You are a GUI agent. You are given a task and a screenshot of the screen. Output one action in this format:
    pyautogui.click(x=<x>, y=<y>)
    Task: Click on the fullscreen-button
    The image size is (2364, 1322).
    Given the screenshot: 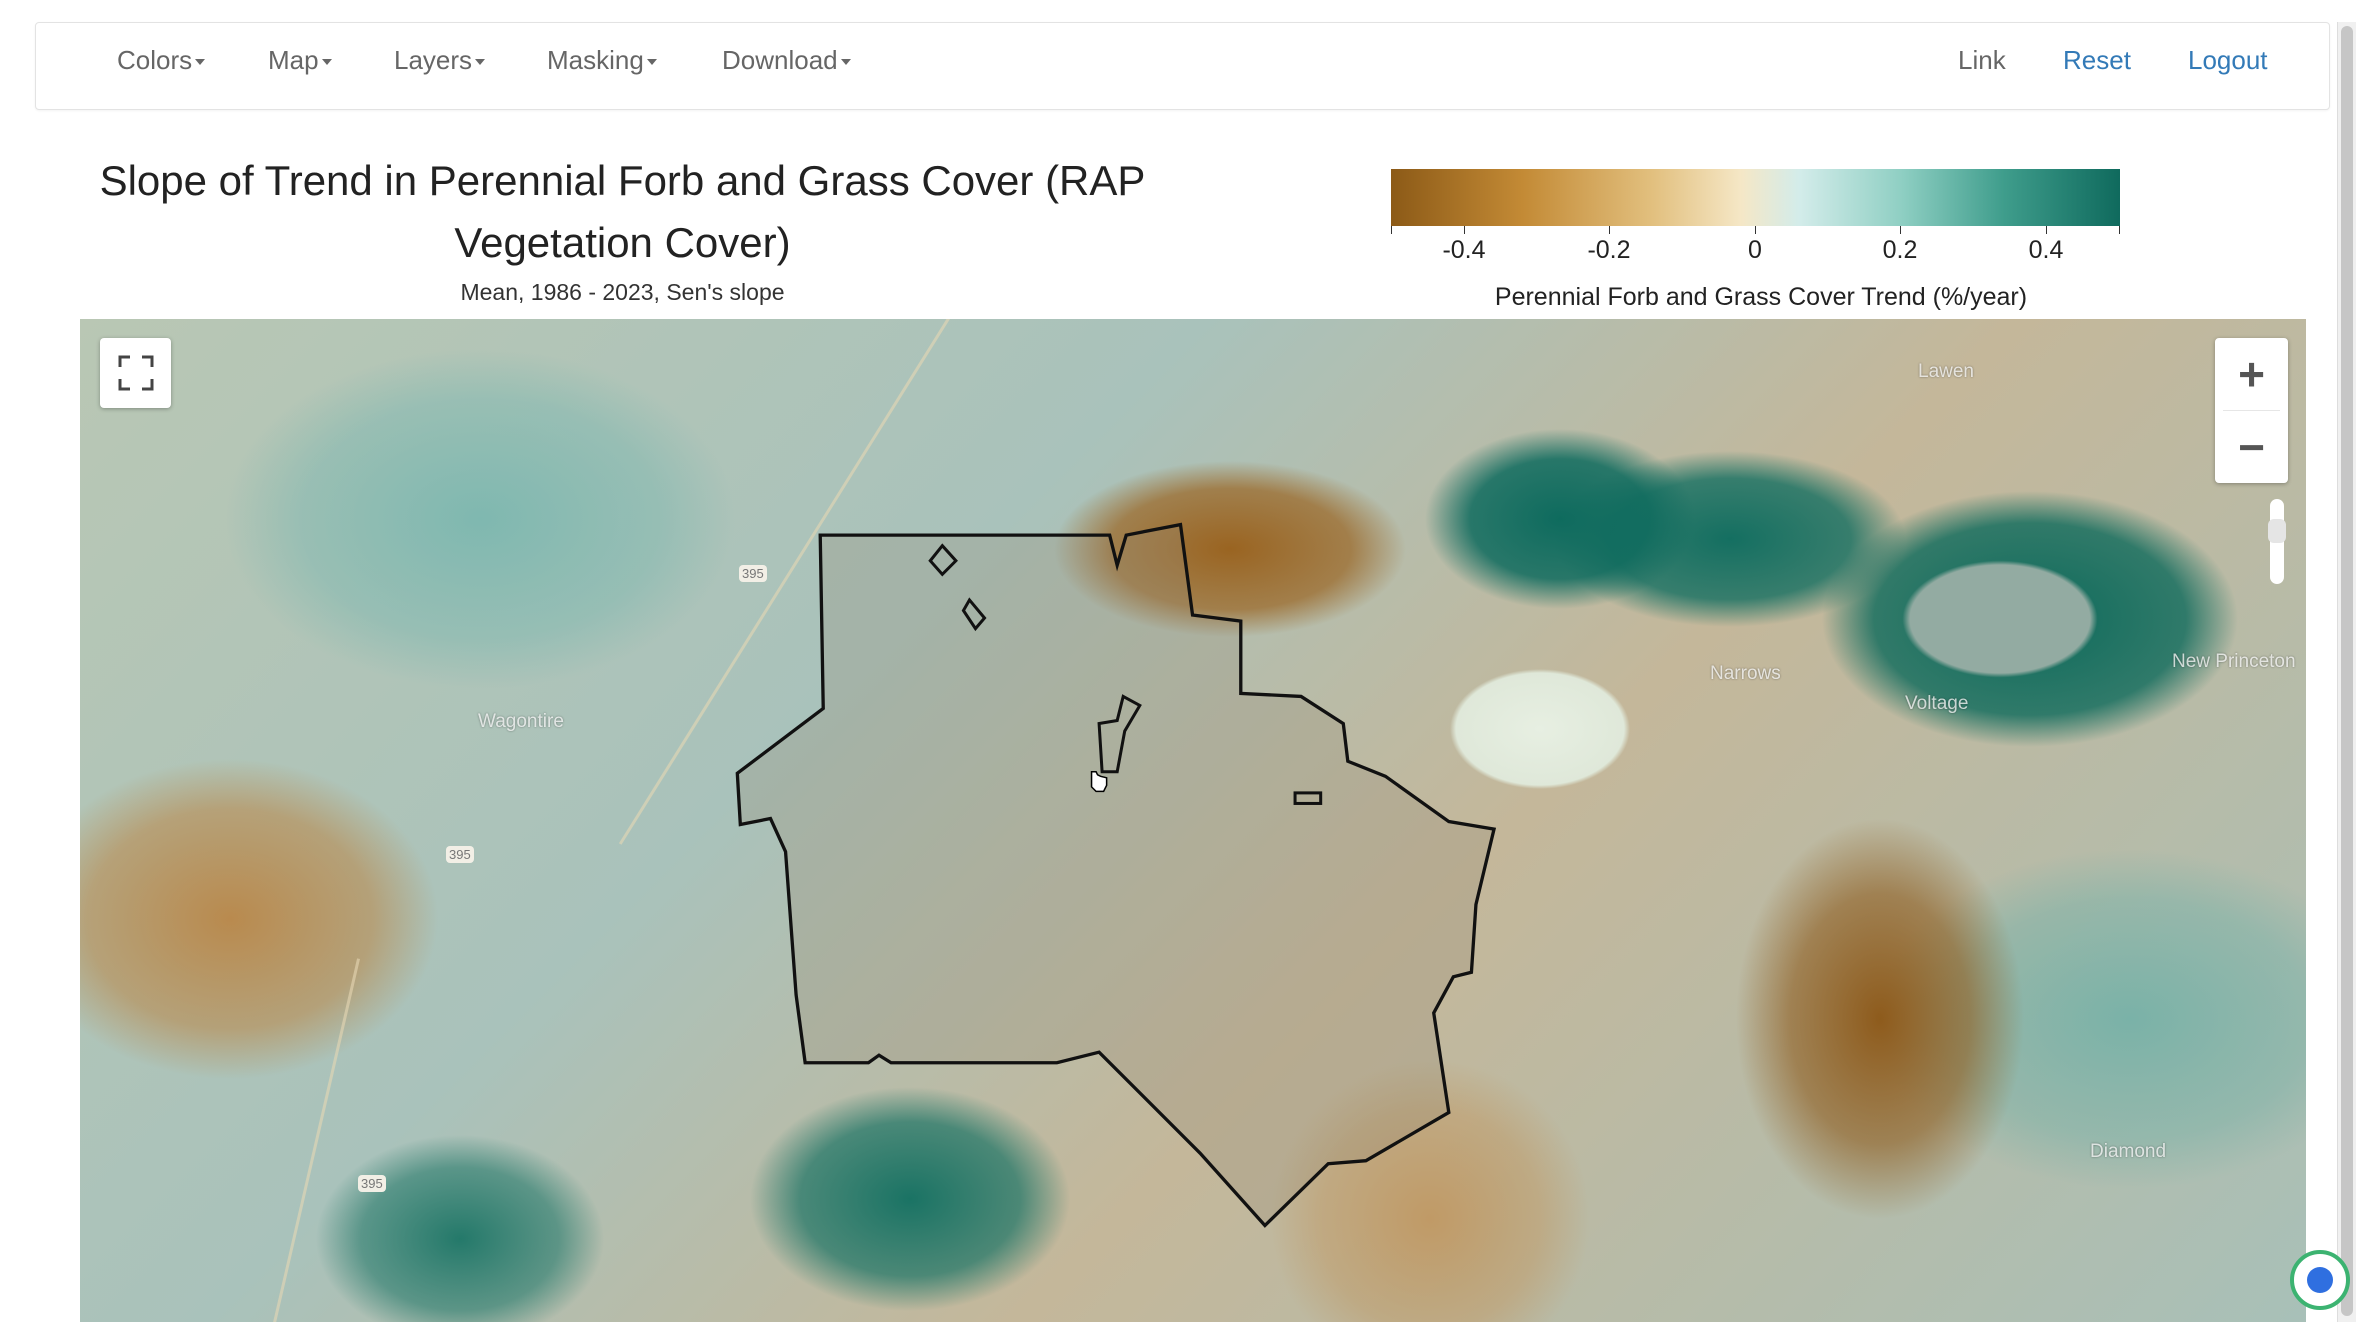 What is the action you would take?
    pyautogui.click(x=135, y=373)
    